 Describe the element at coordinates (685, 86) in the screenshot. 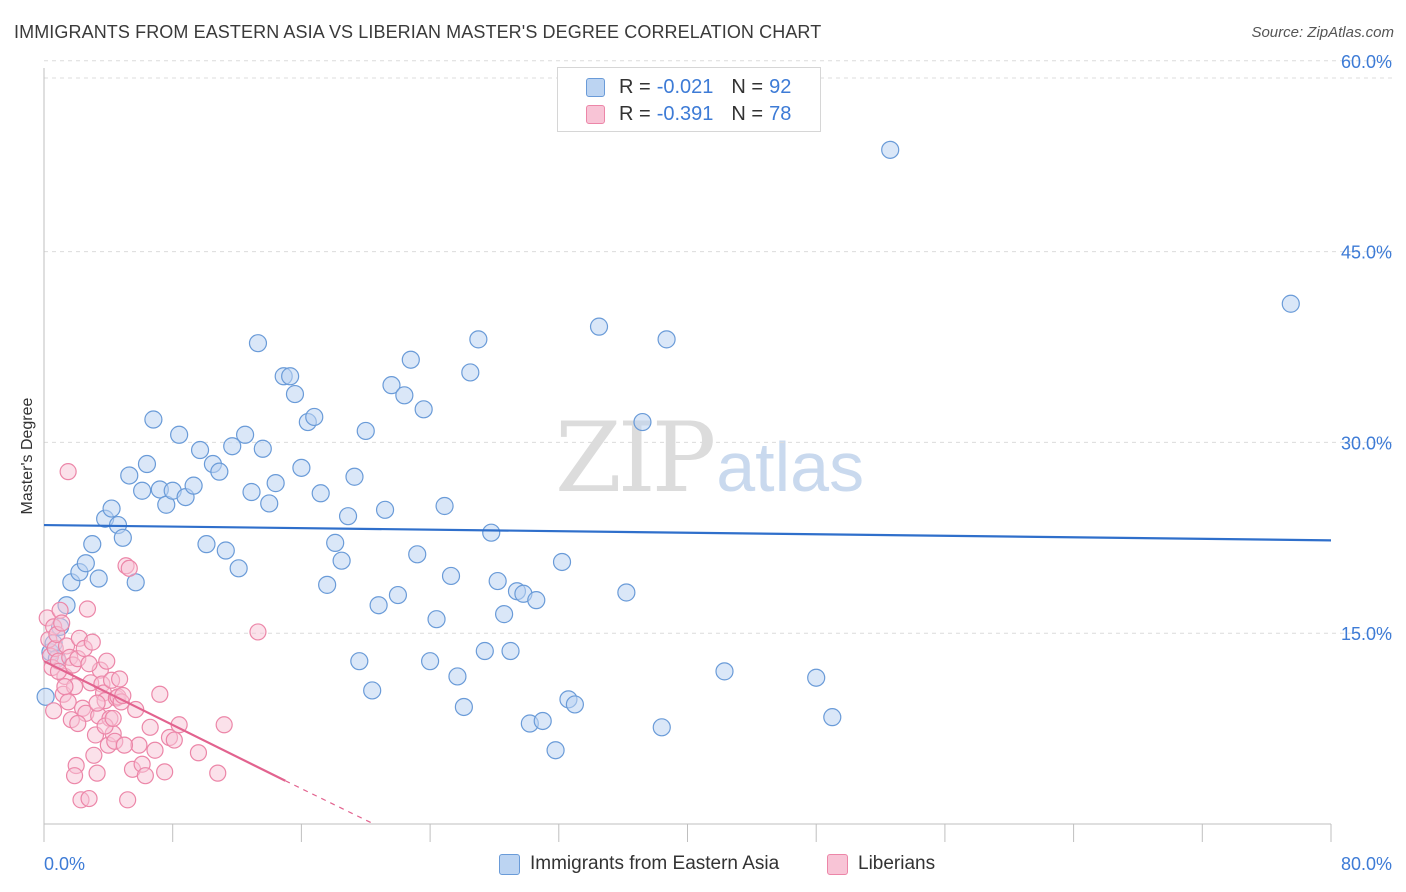

I see `legend-r-value: -0.021` at that location.